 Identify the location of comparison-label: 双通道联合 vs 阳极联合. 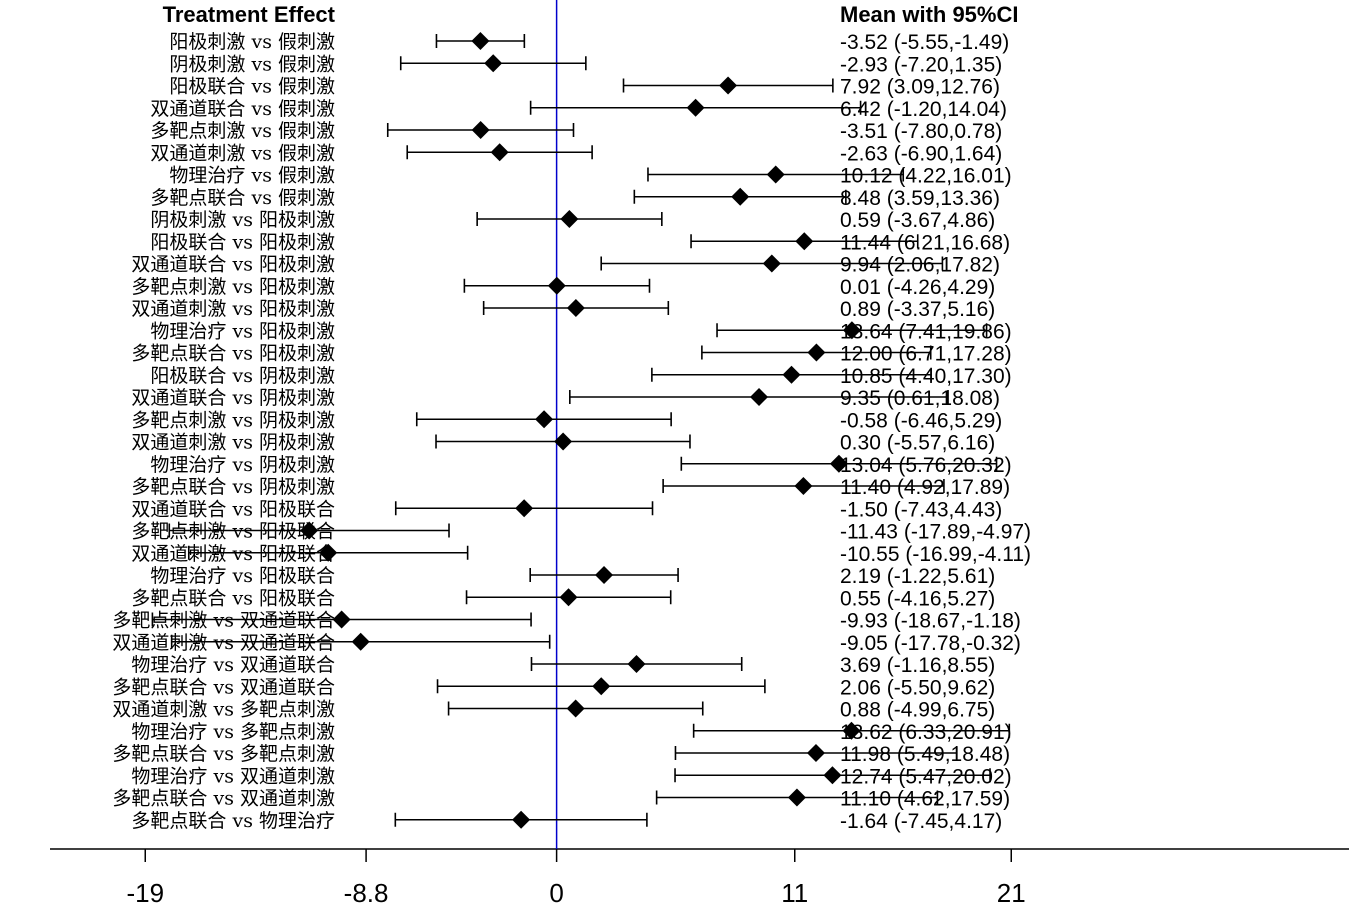
(233, 509).